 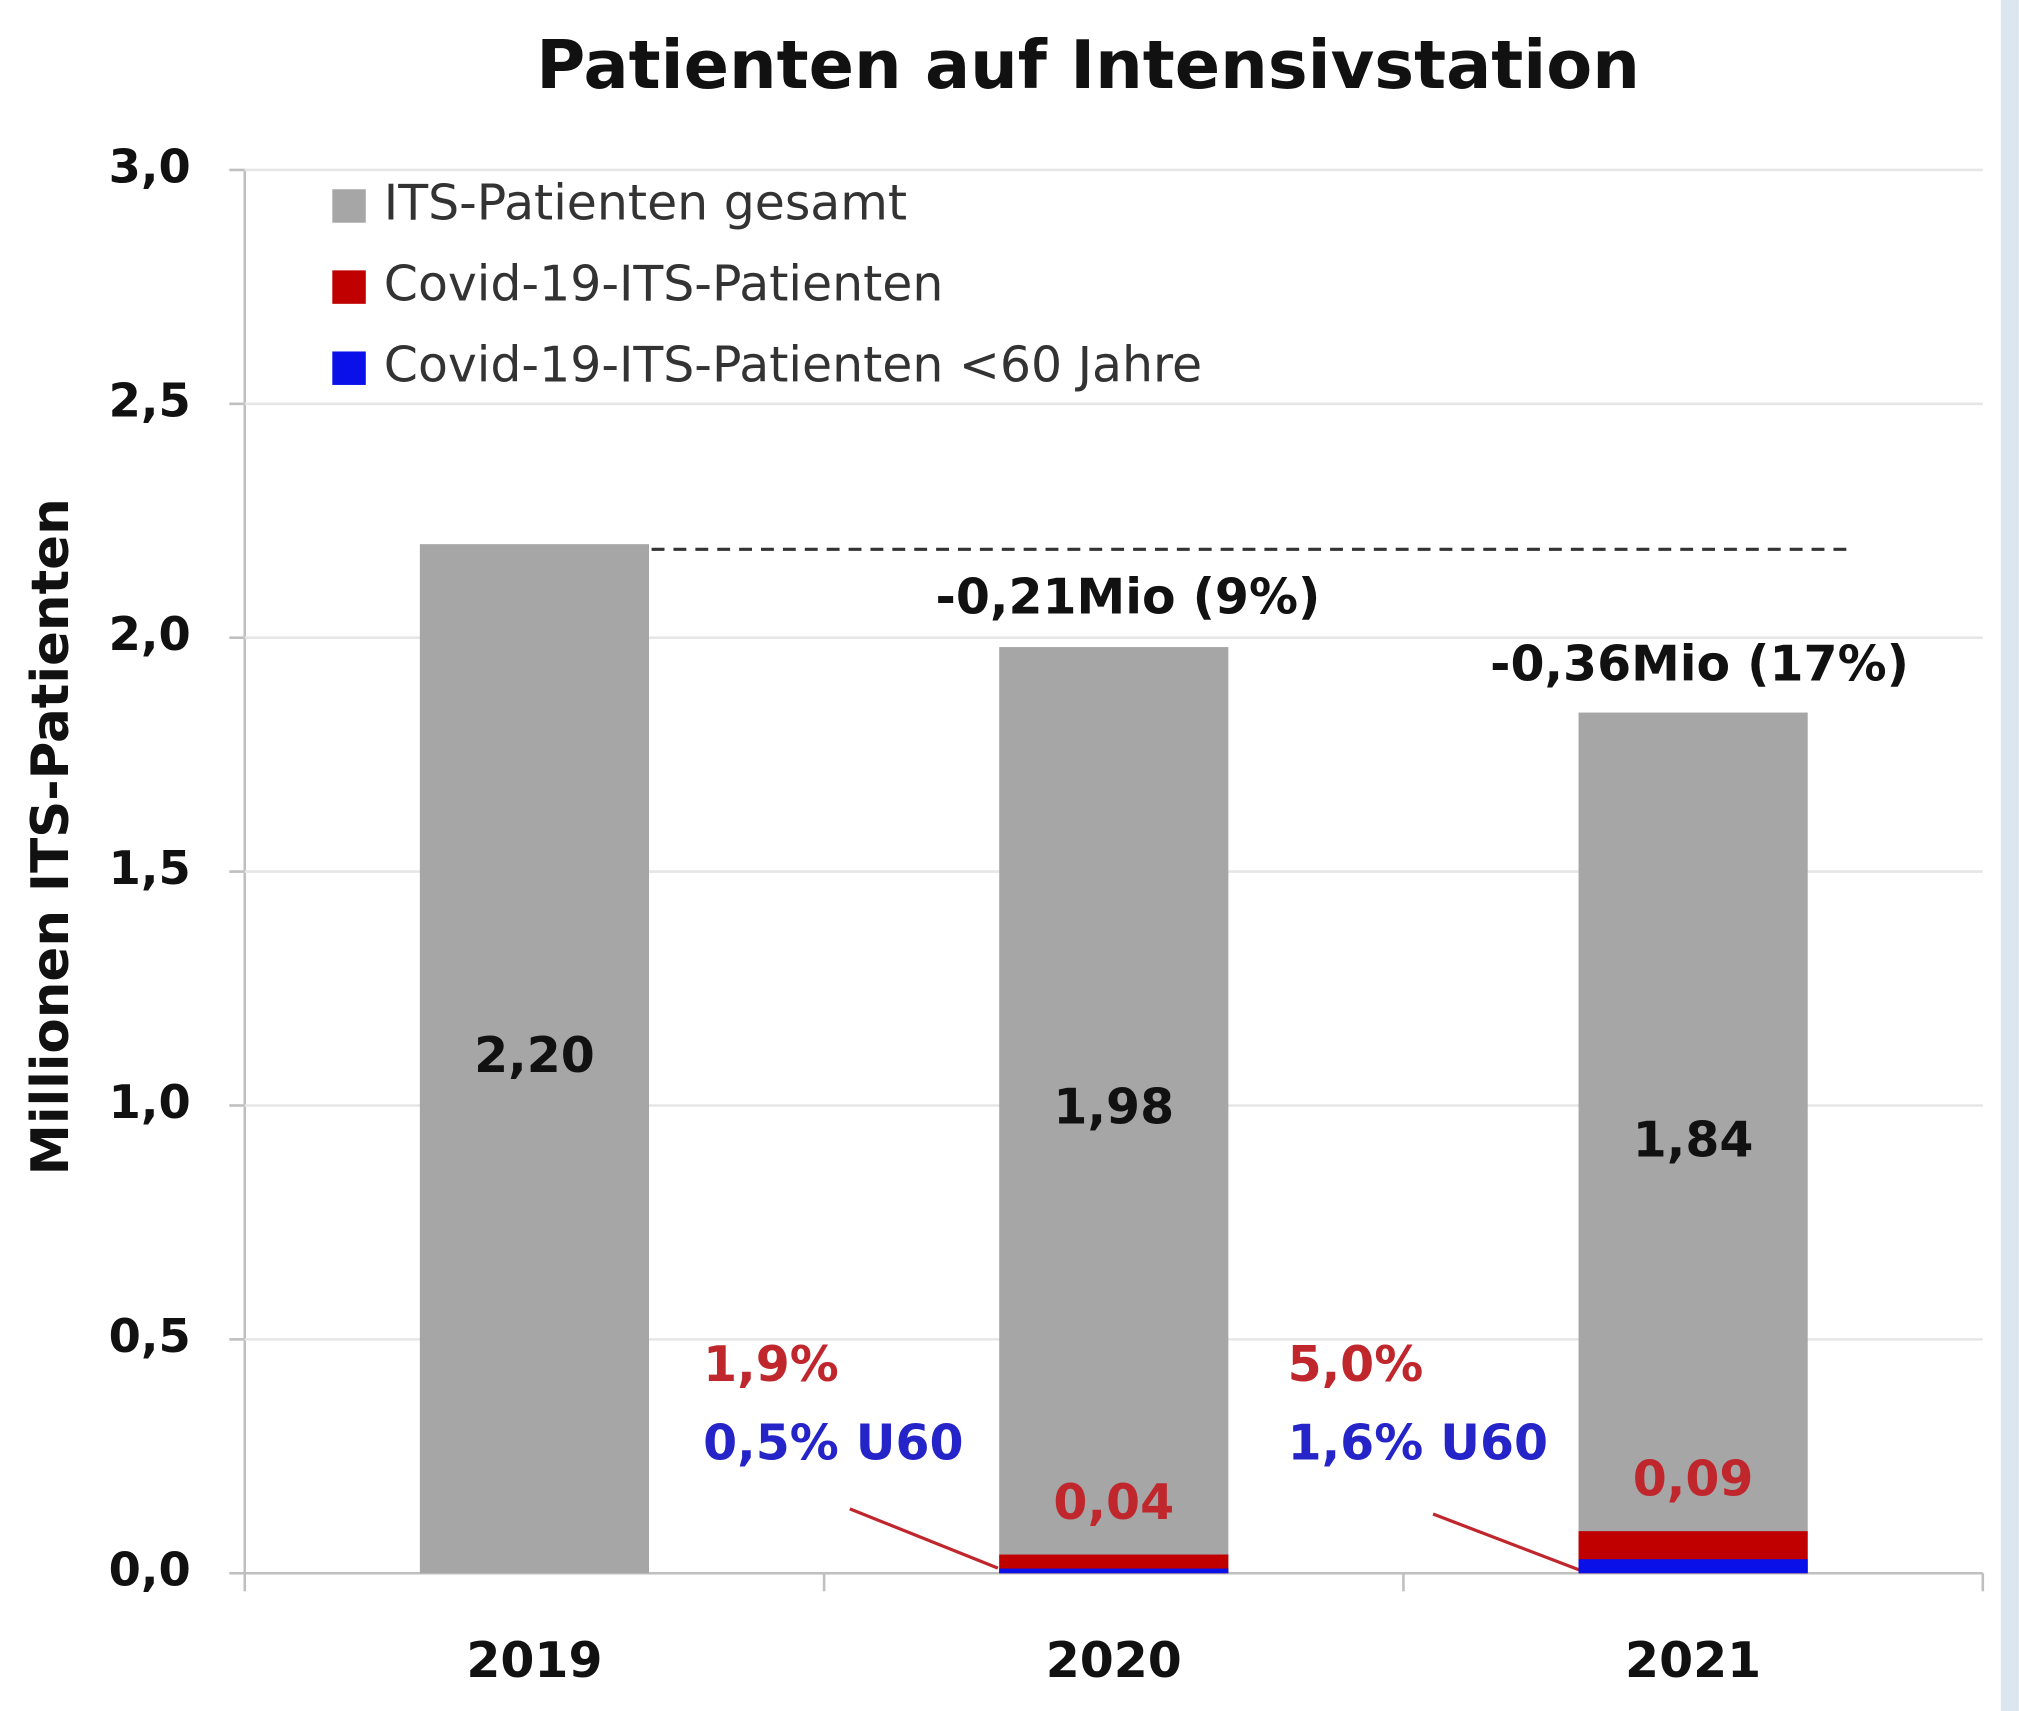 I want to click on annotation: -0,36Mio (17%), so click(x=1699, y=663).